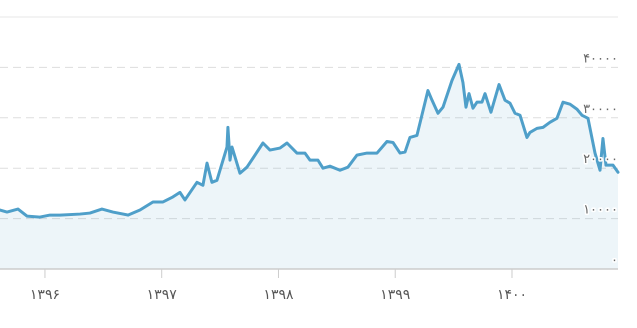 The image size is (637, 328). I want to click on x-tick-label: ۱۳۹۸, so click(278, 295).